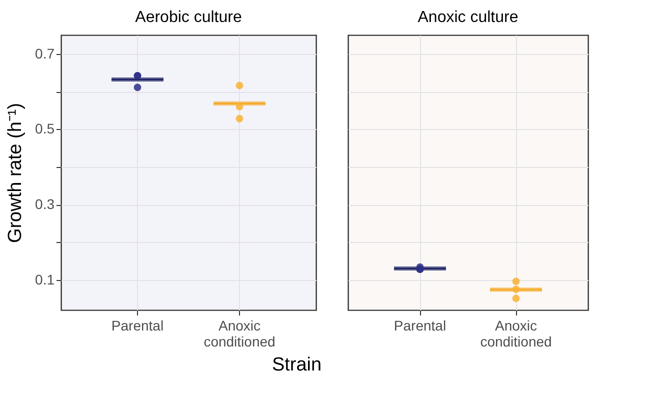  Describe the element at coordinates (45, 204) in the screenshot. I see `y-tick-label: 0.3` at that location.